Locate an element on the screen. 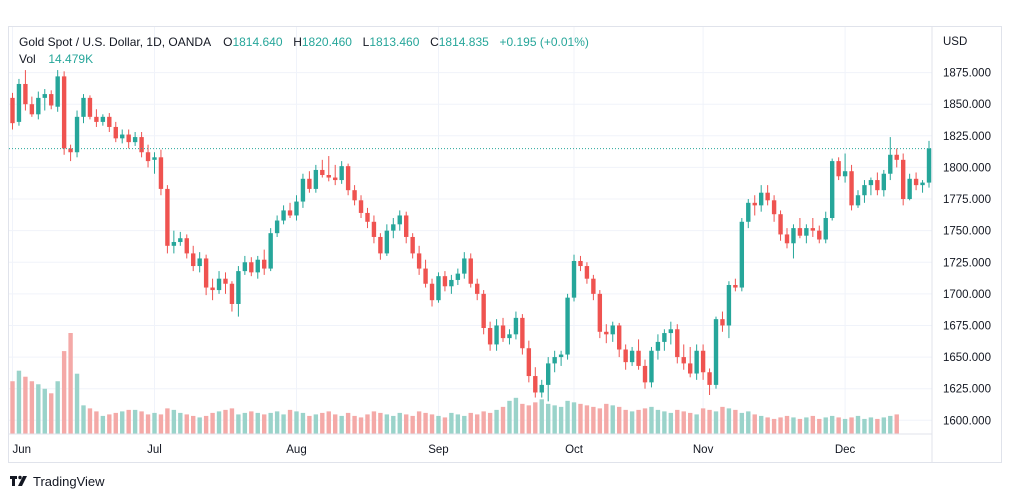 Image resolution: width=1012 pixels, height=498 pixels. open-value: 1814.640 is located at coordinates (257, 42).